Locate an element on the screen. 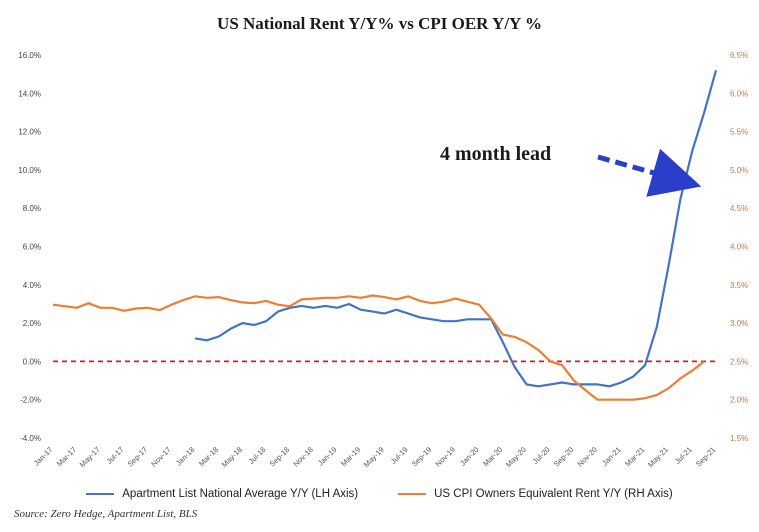 This screenshot has height=532, width=759. x-tick-label: May-20 is located at coordinates (516, 457).